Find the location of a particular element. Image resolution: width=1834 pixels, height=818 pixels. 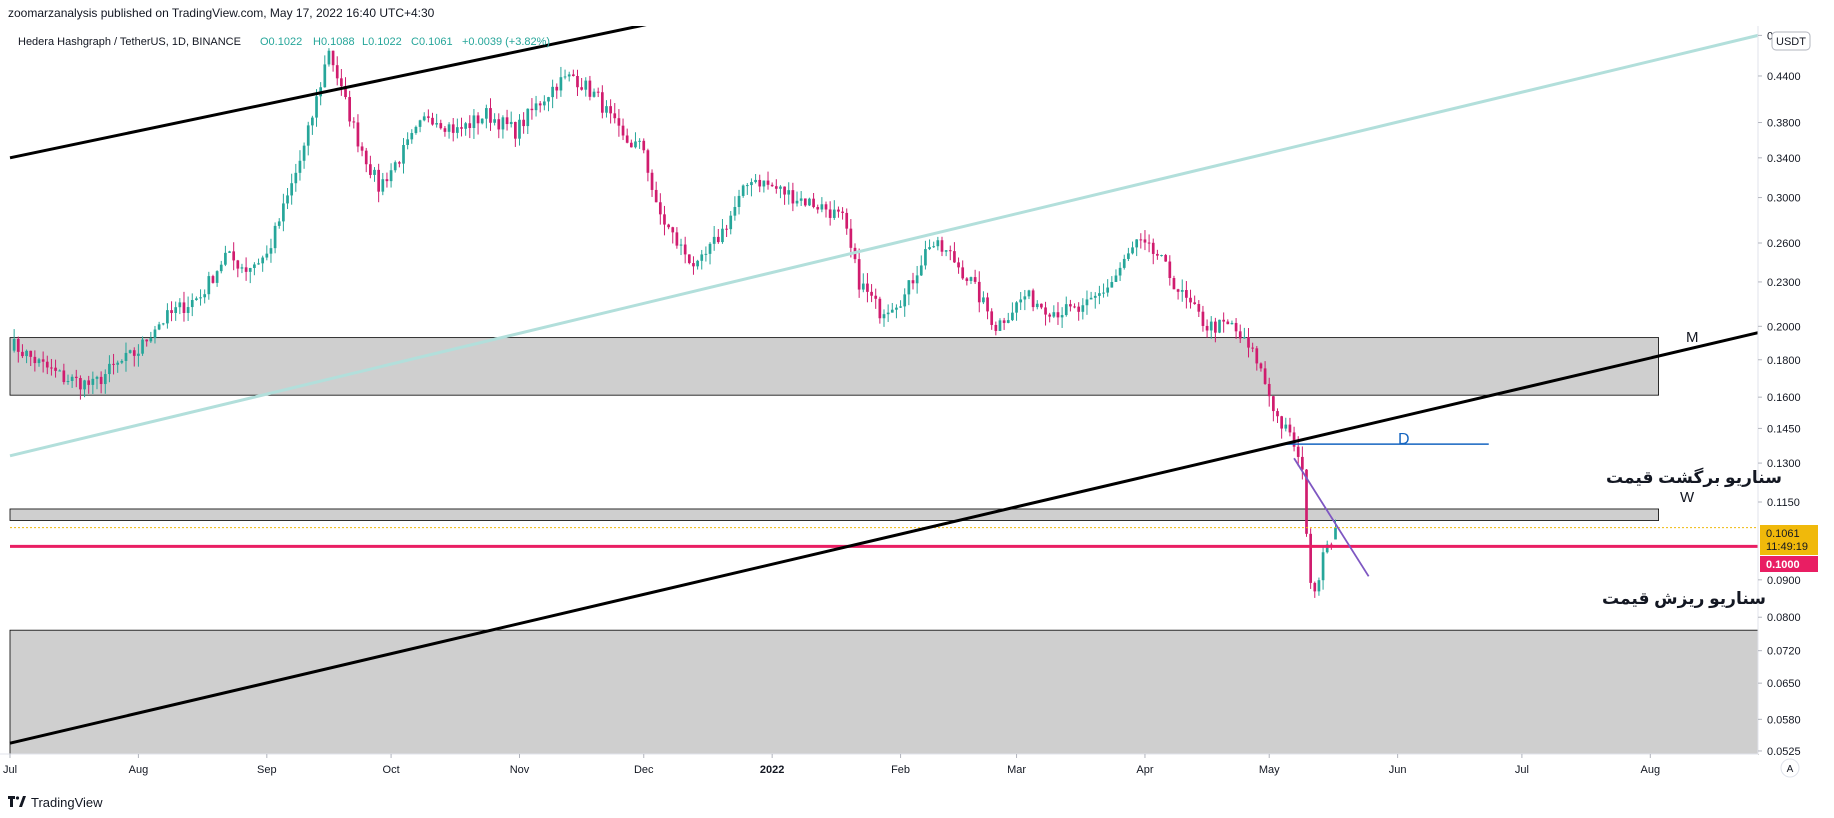

legend-open: O0.1022 is located at coordinates (281, 42).